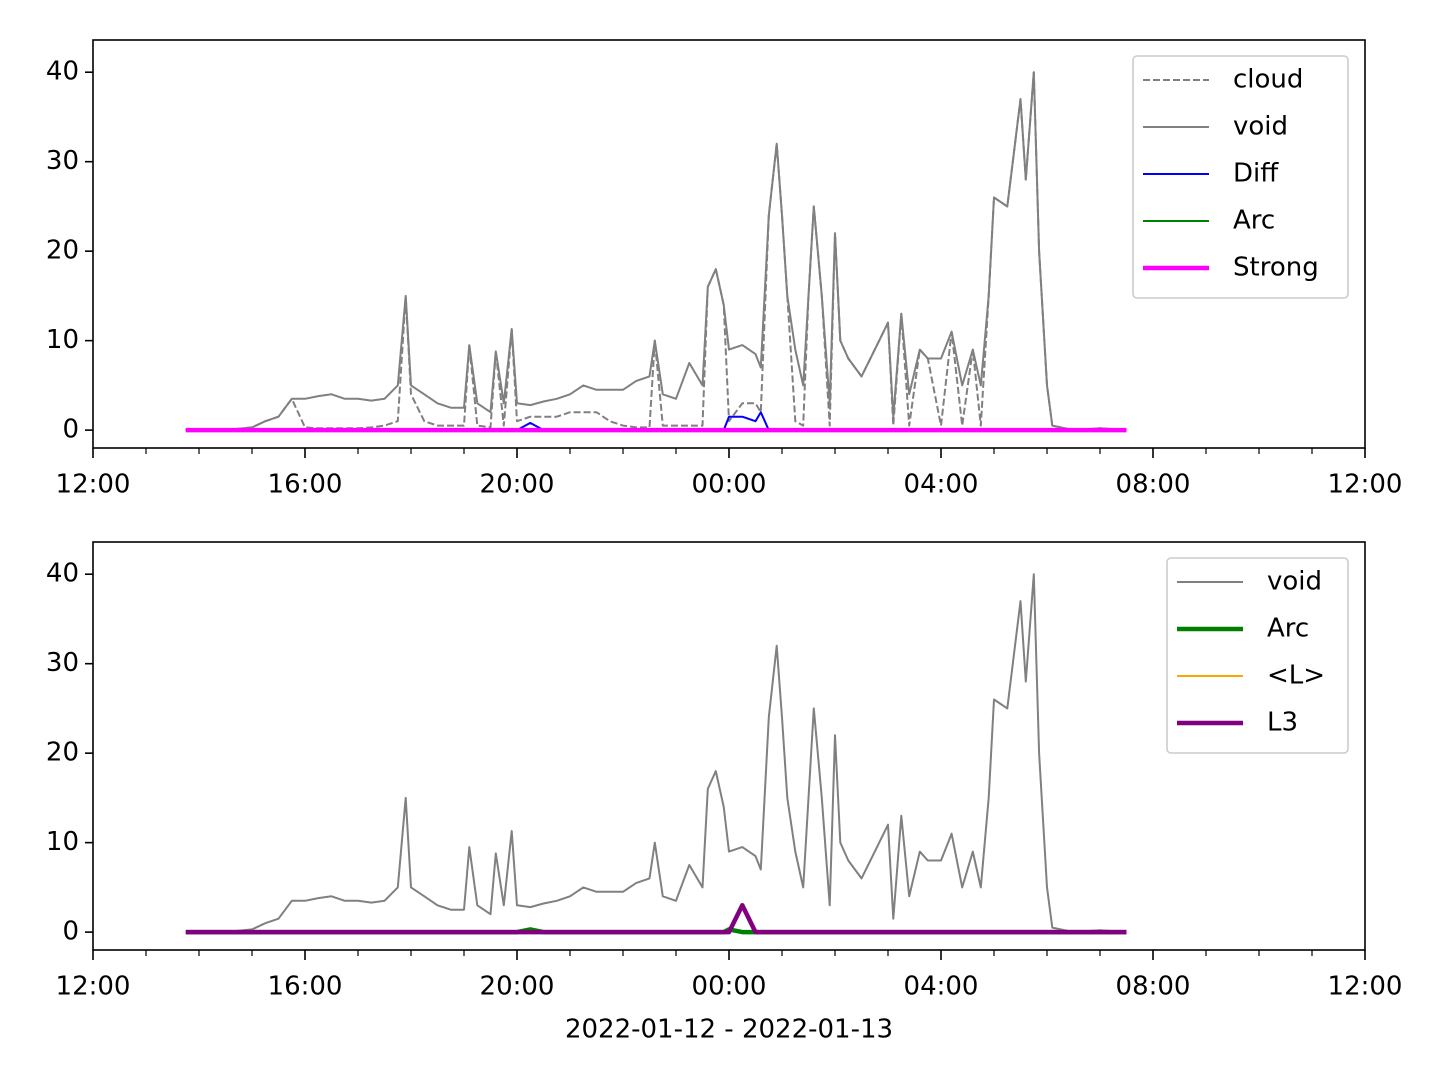 Image resolution: width=1440 pixels, height=1080 pixels. I want to click on series-line, so click(656, 919).